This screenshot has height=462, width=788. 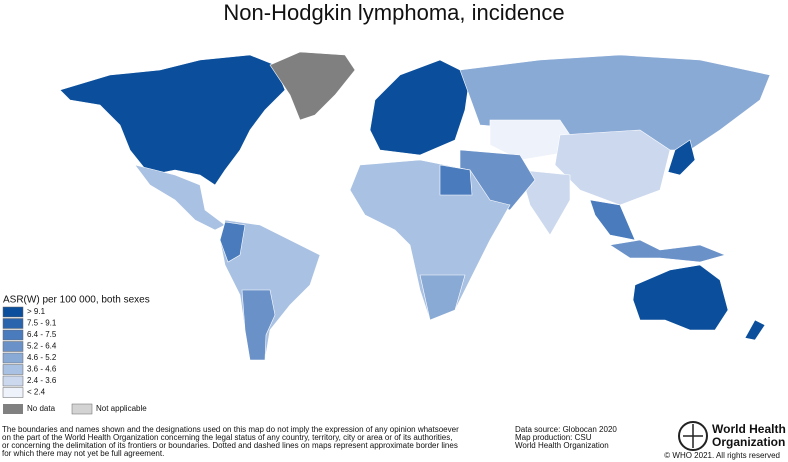 I want to click on map-title: Non-Hodgkin lymphoma, incidence, so click(x=393, y=12).